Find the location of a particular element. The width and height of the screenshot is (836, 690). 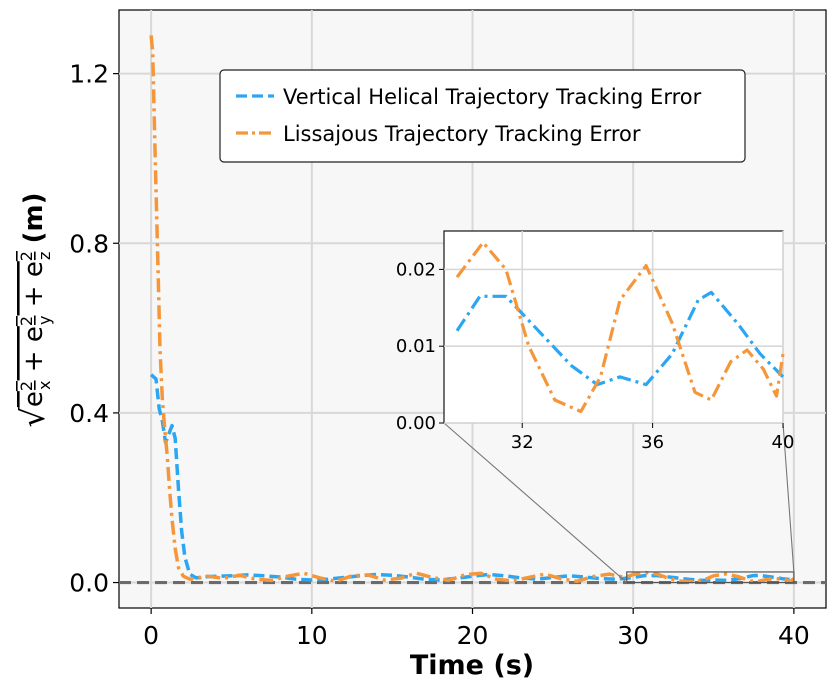

legend-label-lissajous: Lissajous Trajectory Tracking Error is located at coordinates (462, 134).